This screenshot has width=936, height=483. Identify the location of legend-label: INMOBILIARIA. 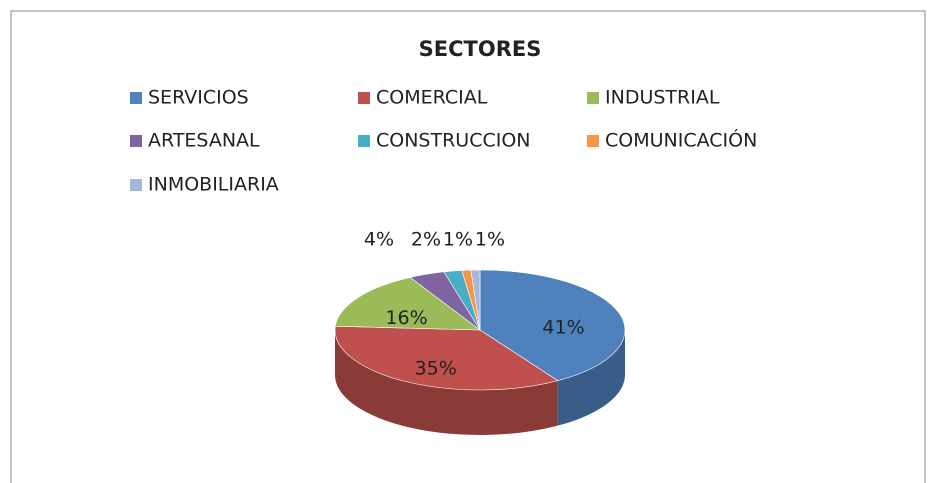
(213, 185).